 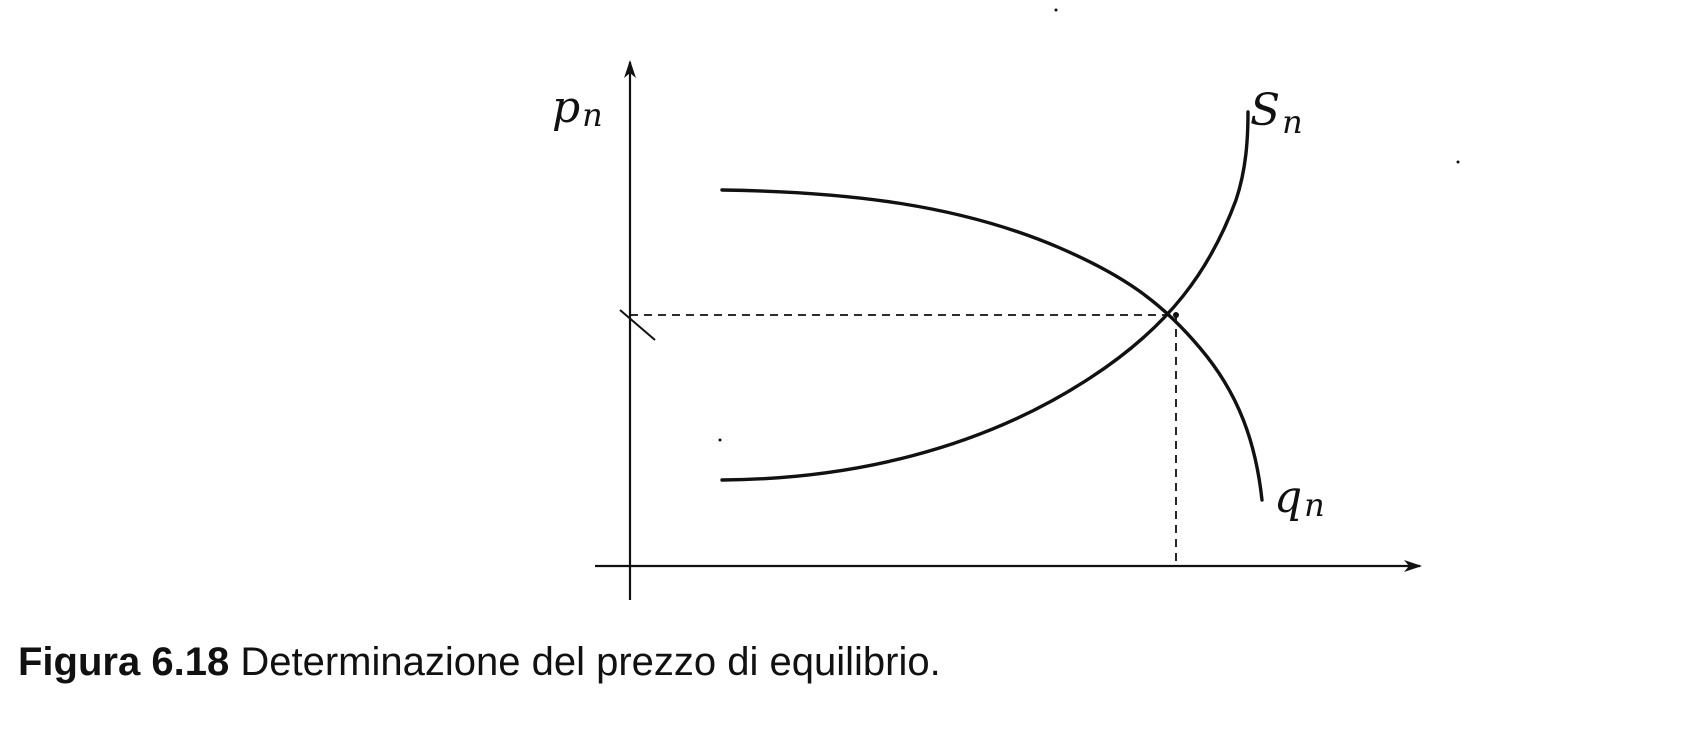 What do you see at coordinates (637, 325) in the screenshot?
I see `price-tick-mark` at bounding box center [637, 325].